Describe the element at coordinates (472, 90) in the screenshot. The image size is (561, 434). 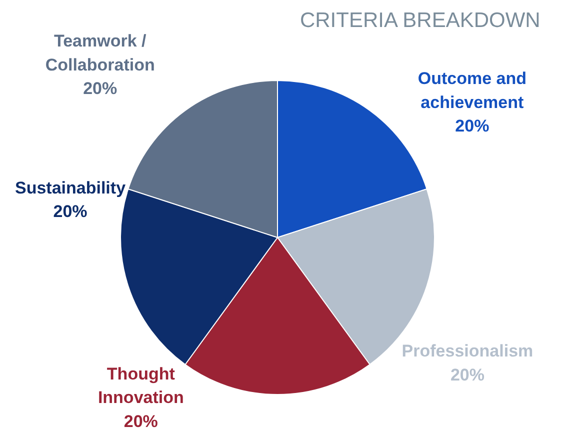
I see `slice-label: Outcome and achievement` at that location.